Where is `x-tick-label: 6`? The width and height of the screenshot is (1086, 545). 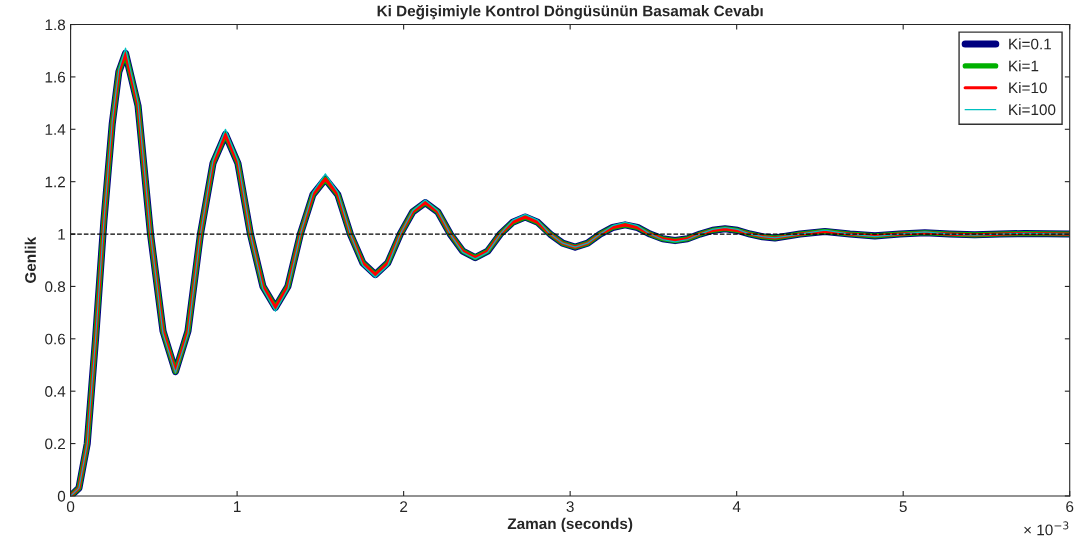
x-tick-label: 6 is located at coordinates (1070, 507).